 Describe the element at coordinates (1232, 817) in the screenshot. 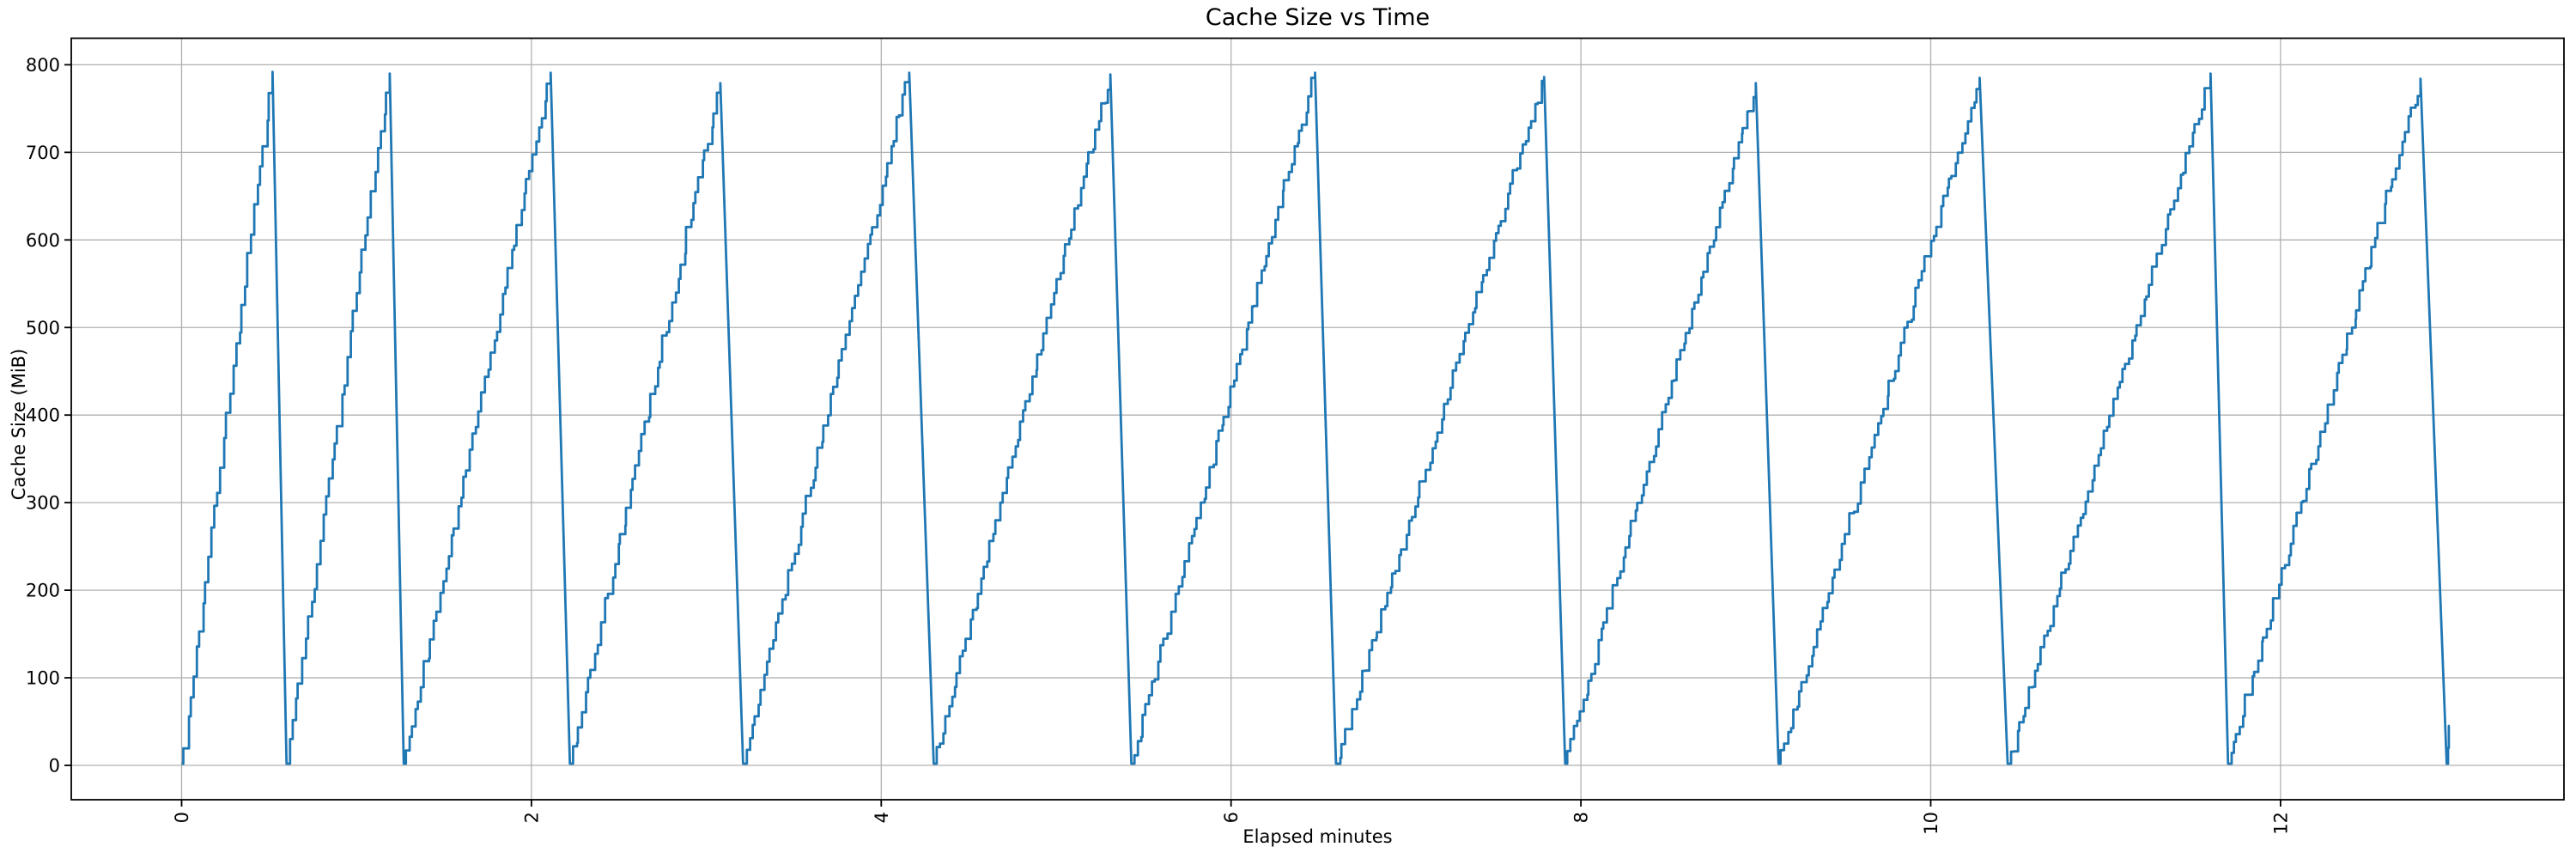

I see `x-tick-label: 6` at that location.